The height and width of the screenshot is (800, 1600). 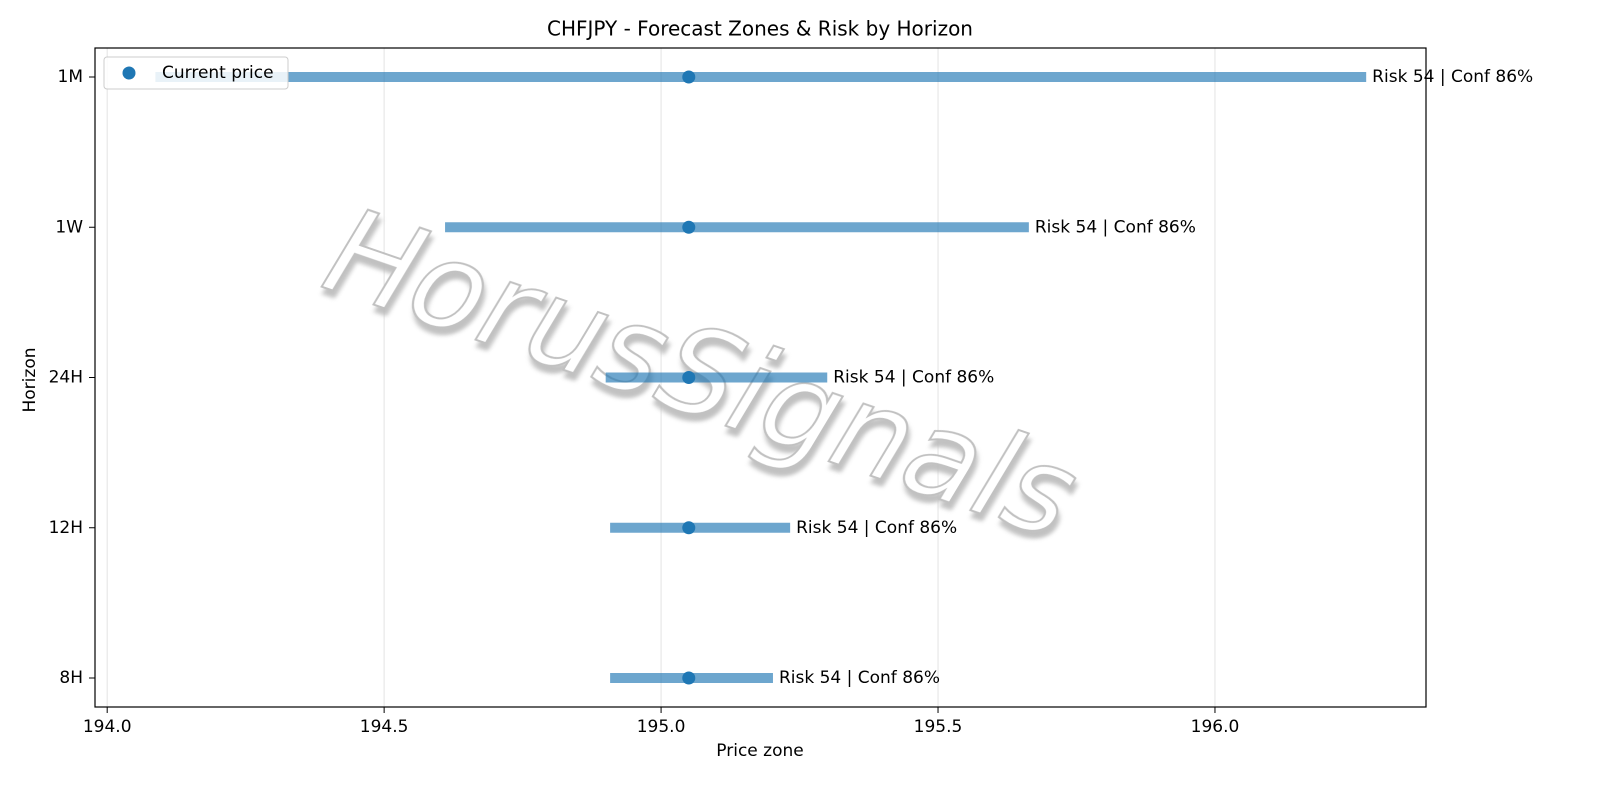 What do you see at coordinates (938, 727) in the screenshot?
I see `x-tick-label: 195.5` at bounding box center [938, 727].